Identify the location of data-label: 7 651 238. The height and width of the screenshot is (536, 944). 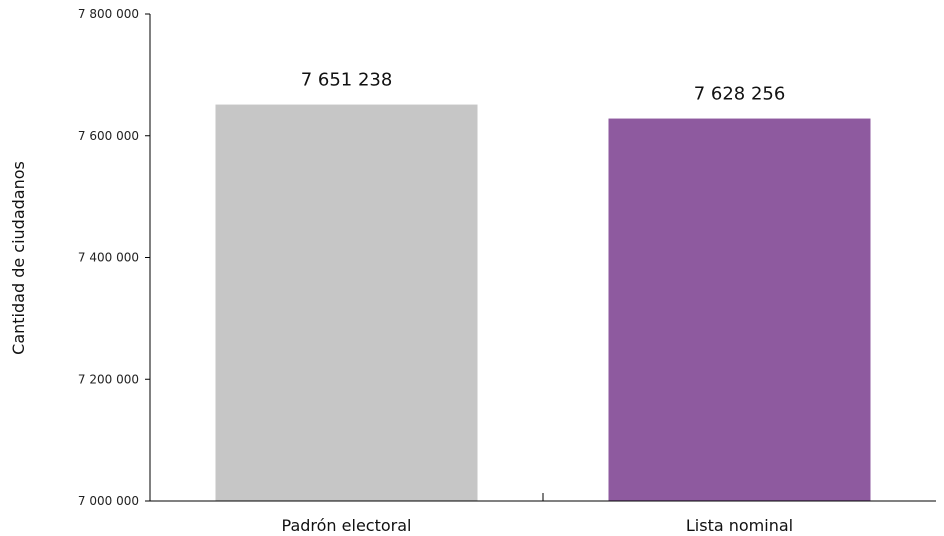
(347, 80).